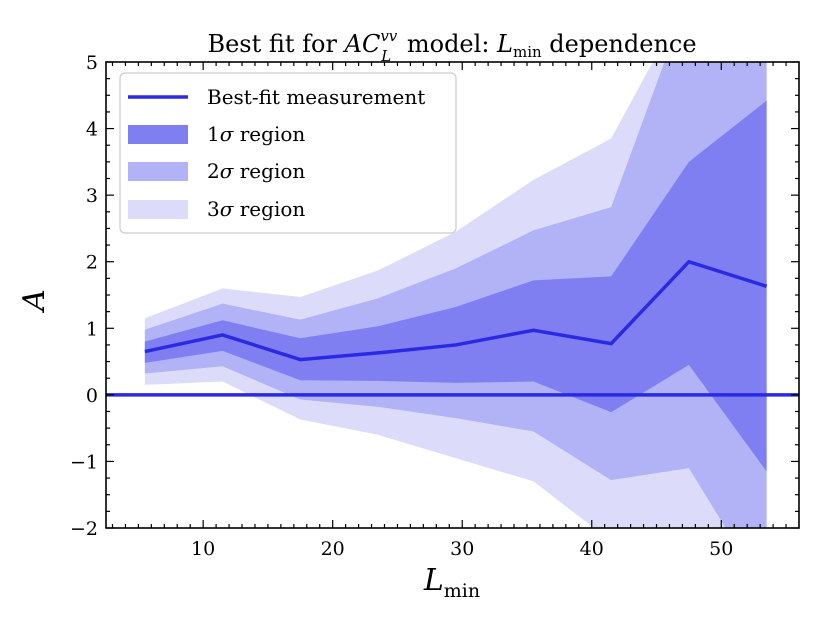 This screenshot has width=830, height=623. Describe the element at coordinates (34, 301) in the screenshot. I see `y-axis-label: A` at that location.